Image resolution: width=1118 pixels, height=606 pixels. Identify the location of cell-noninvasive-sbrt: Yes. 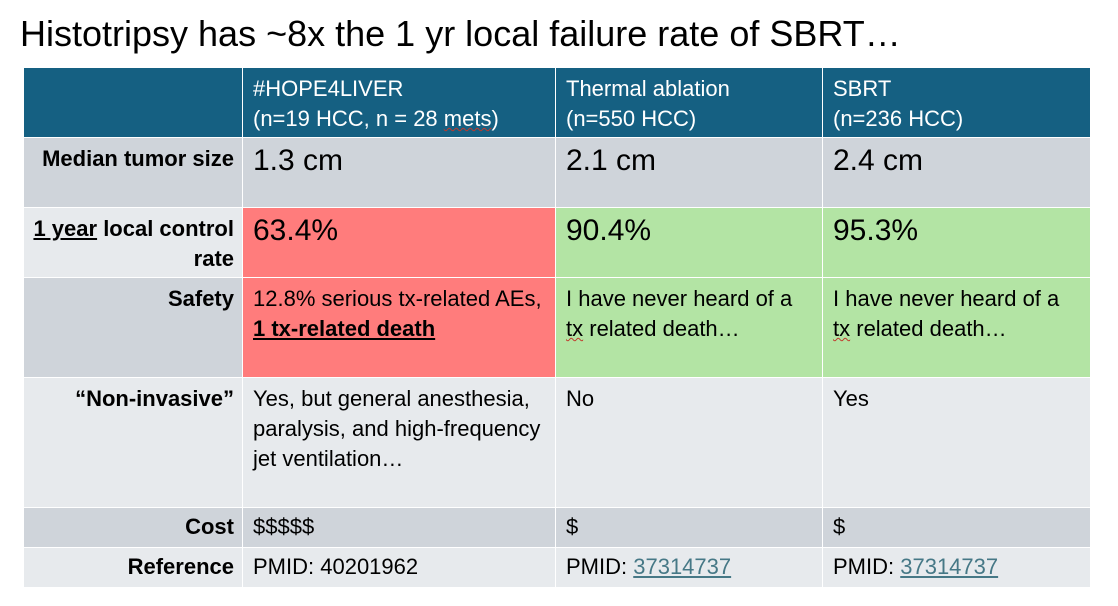
(956, 442).